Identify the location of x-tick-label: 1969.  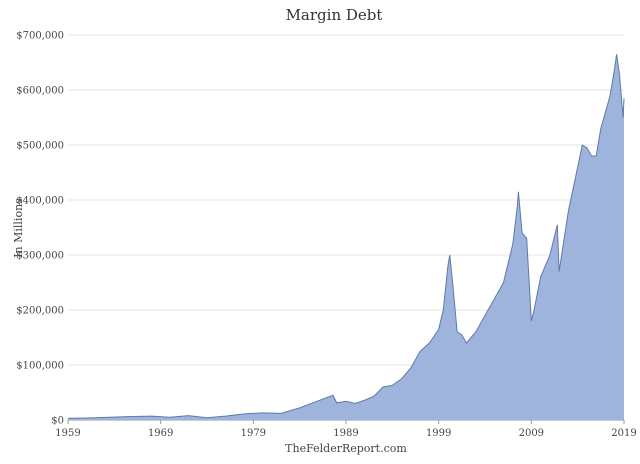
(160, 433).